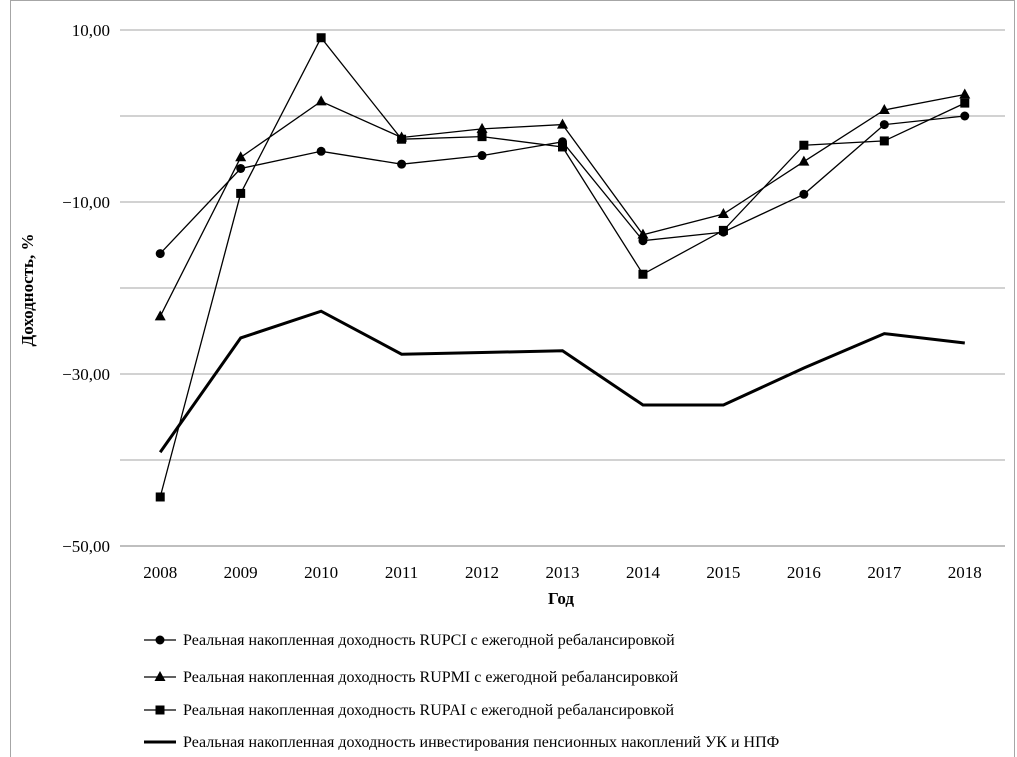 This screenshot has width=1017, height=757. What do you see at coordinates (884, 572) in the screenshot?
I see `x-tick-label: 2017` at bounding box center [884, 572].